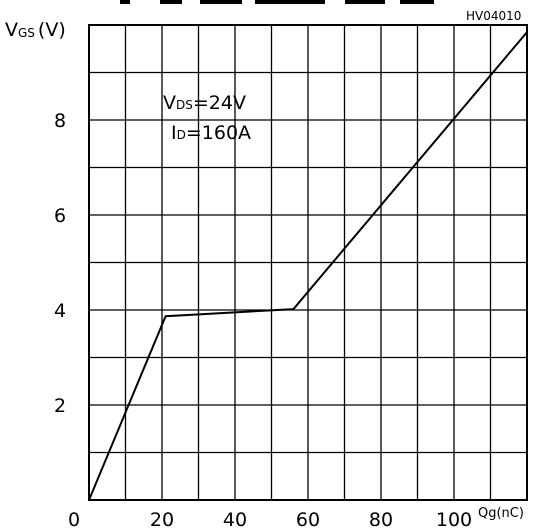 This screenshot has height=530, width=534. What do you see at coordinates (501, 513) in the screenshot?
I see `x-axis-unit: Qg(nC)` at bounding box center [501, 513].